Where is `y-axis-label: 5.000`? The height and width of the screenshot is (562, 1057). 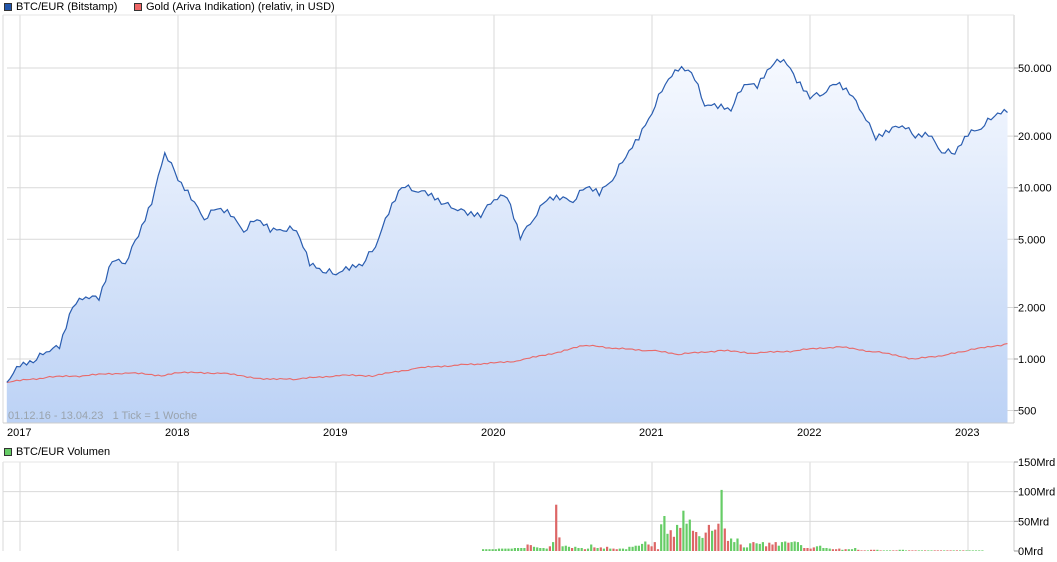 y-axis-label: 5.000 is located at coordinates (1032, 240).